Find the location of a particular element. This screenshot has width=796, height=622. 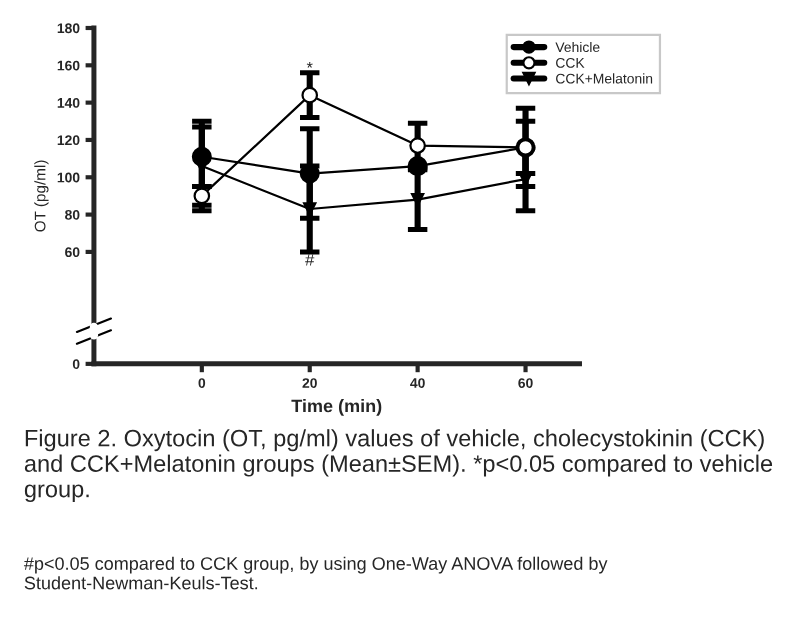

text: #p<0.05 compared to CCK group, by using One-Way ANOVA followed by Student-Newman-Keuls-Test. is located at coordinates (315, 573).